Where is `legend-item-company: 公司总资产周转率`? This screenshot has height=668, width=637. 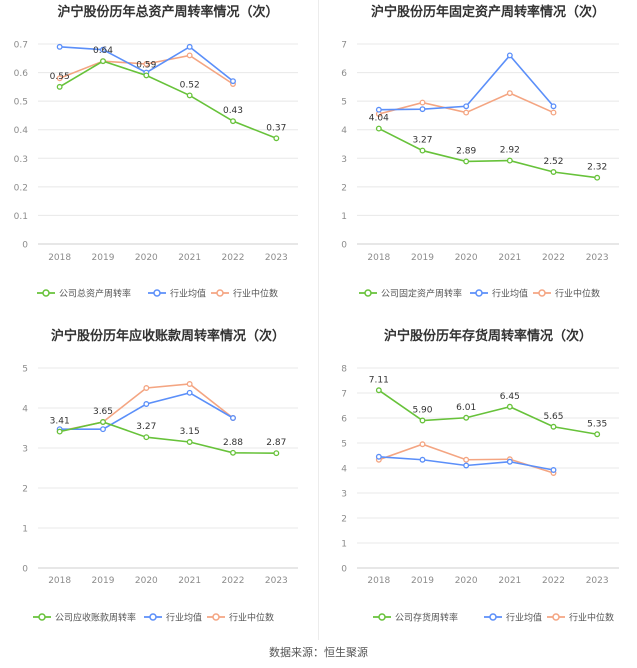 legend-item-company: 公司总资产周转率 is located at coordinates (84, 294).